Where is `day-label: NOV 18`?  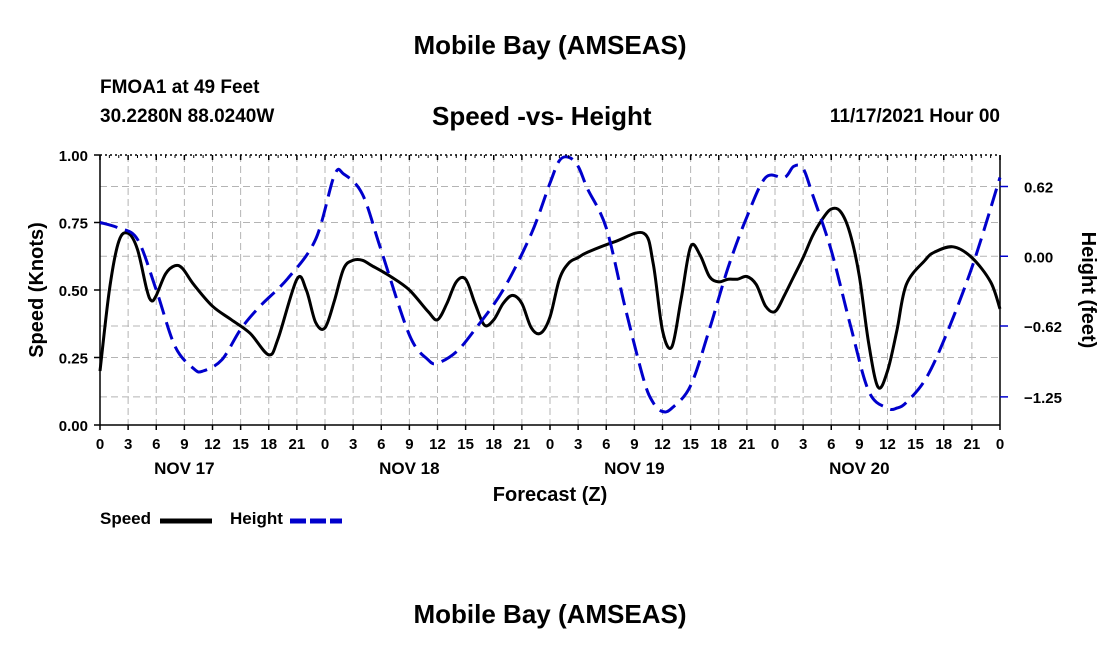 day-label: NOV 18 is located at coordinates (409, 468).